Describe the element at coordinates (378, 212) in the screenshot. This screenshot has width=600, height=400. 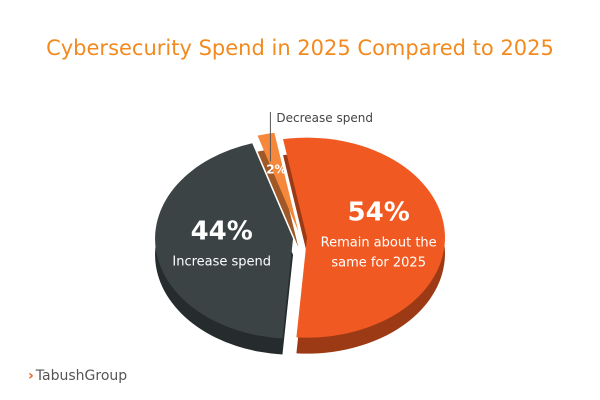
I see `slice-value: 54%` at that location.